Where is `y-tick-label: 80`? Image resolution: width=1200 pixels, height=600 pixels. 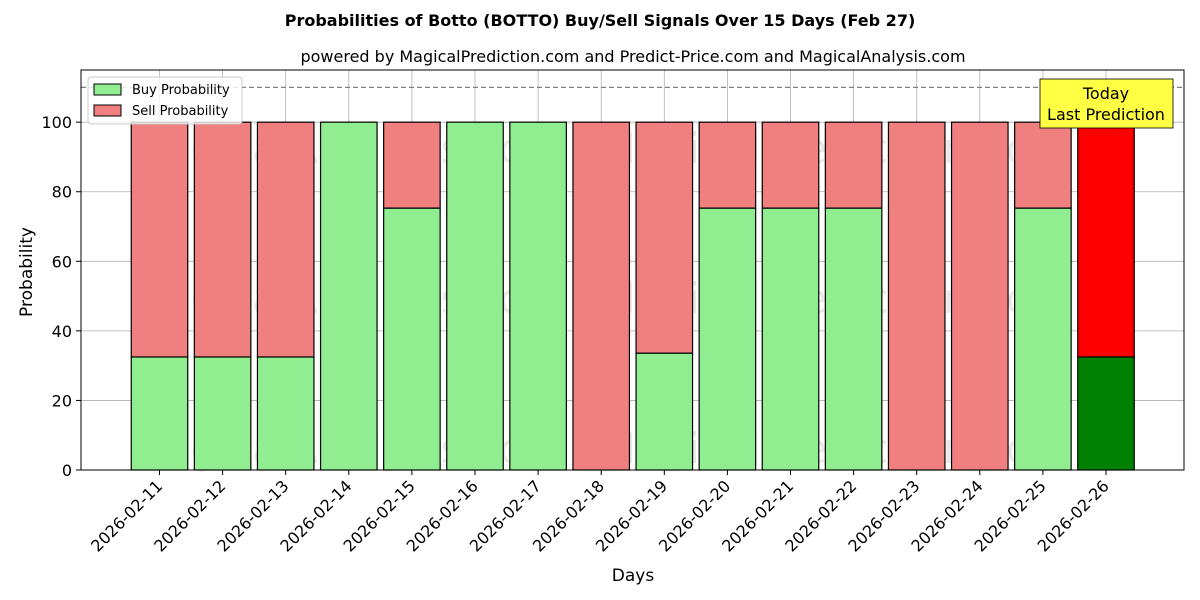
y-tick-label: 80 is located at coordinates (62, 192).